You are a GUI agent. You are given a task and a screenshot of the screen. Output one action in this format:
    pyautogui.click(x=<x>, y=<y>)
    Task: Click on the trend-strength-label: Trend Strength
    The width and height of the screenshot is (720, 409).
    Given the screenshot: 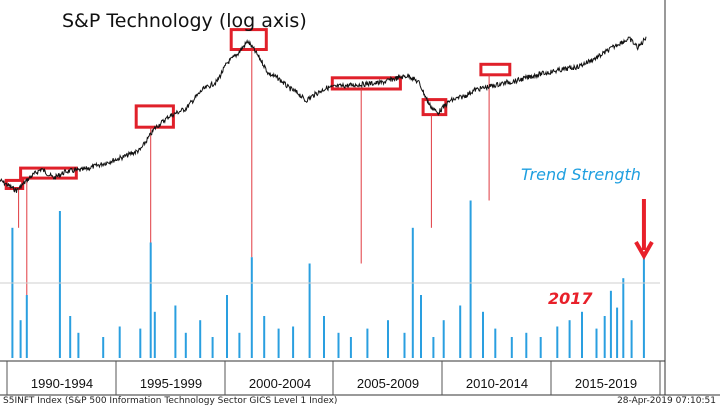 What is the action you would take?
    pyautogui.click(x=581, y=174)
    